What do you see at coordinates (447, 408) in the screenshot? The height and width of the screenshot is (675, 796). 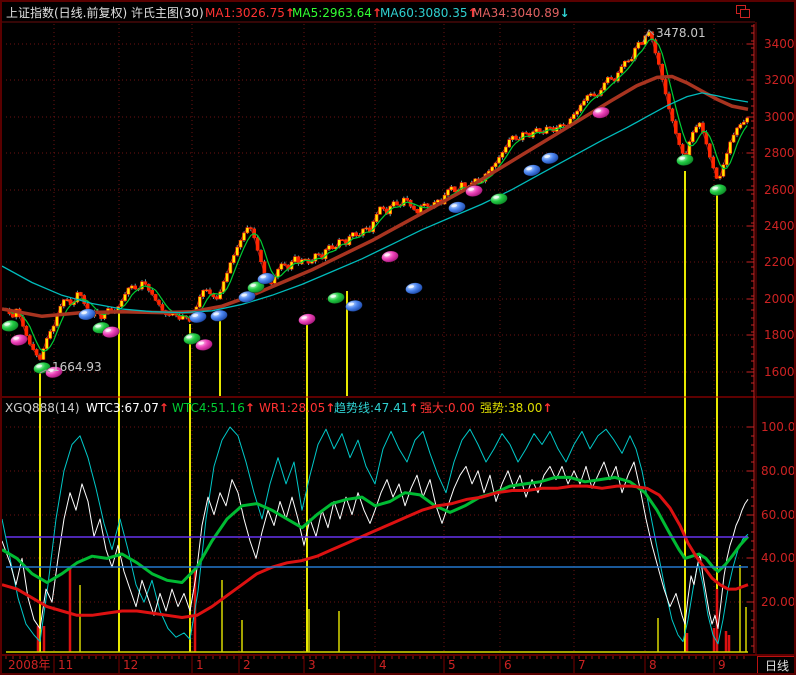 I see `value-label-4: 强大:0.00` at bounding box center [447, 408].